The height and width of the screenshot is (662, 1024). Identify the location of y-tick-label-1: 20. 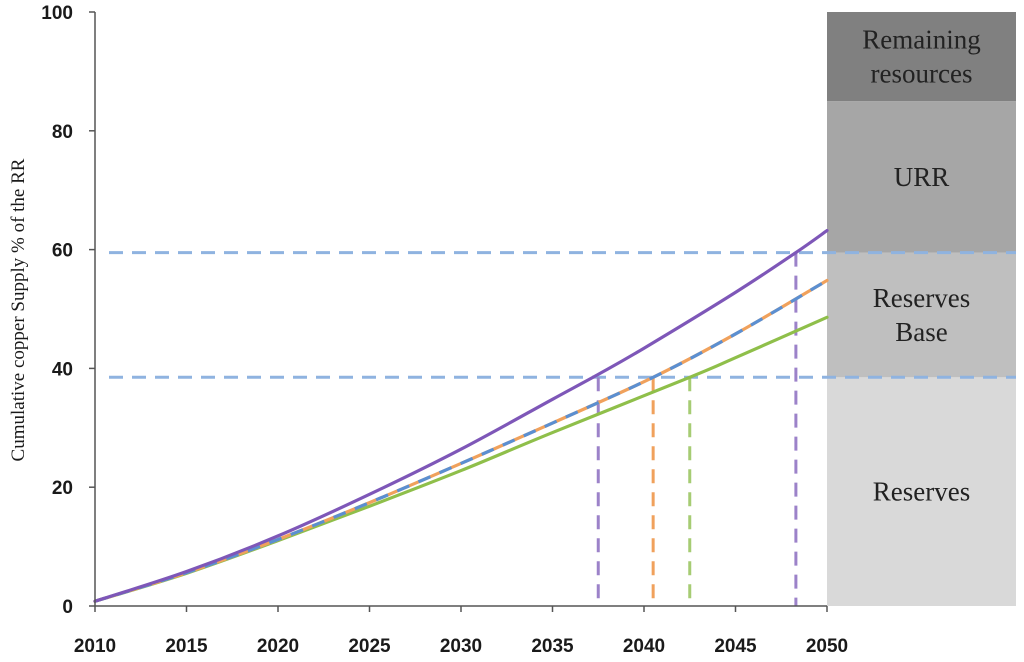
(62, 488).